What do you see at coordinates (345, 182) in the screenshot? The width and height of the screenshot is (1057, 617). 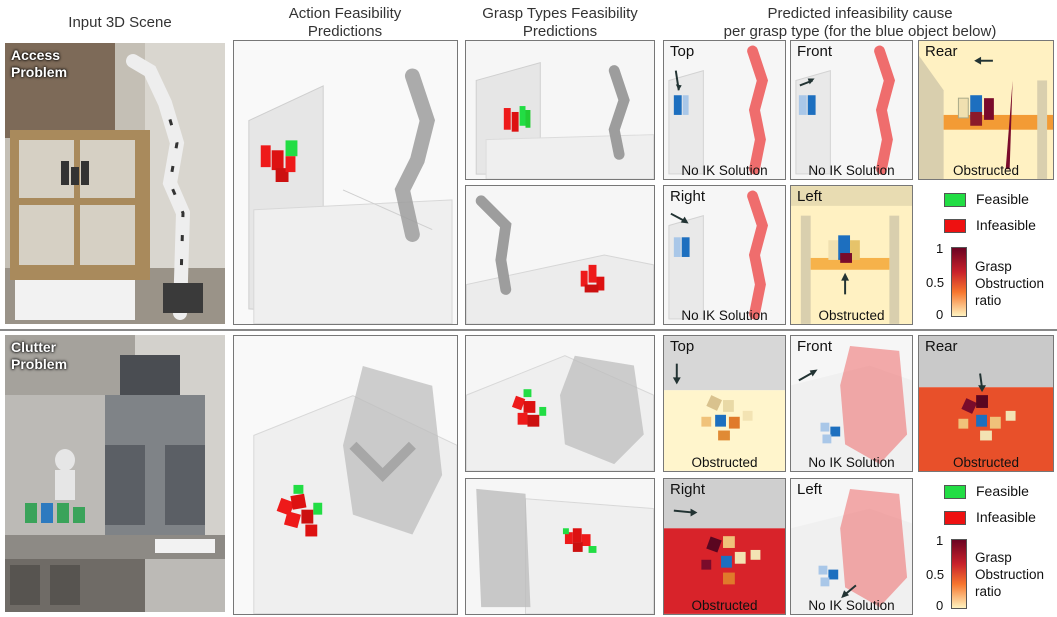 I see `access-action-feasibility-panel` at bounding box center [345, 182].